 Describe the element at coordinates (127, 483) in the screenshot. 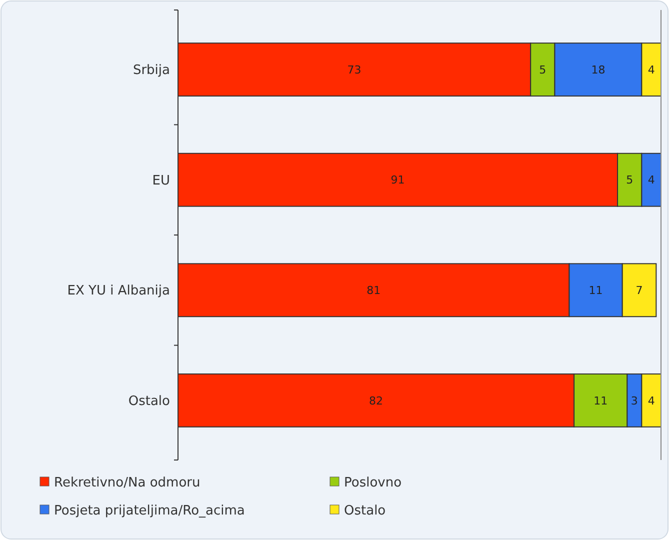

I see `legend-label: Rekretivno/Na odmoru` at that location.